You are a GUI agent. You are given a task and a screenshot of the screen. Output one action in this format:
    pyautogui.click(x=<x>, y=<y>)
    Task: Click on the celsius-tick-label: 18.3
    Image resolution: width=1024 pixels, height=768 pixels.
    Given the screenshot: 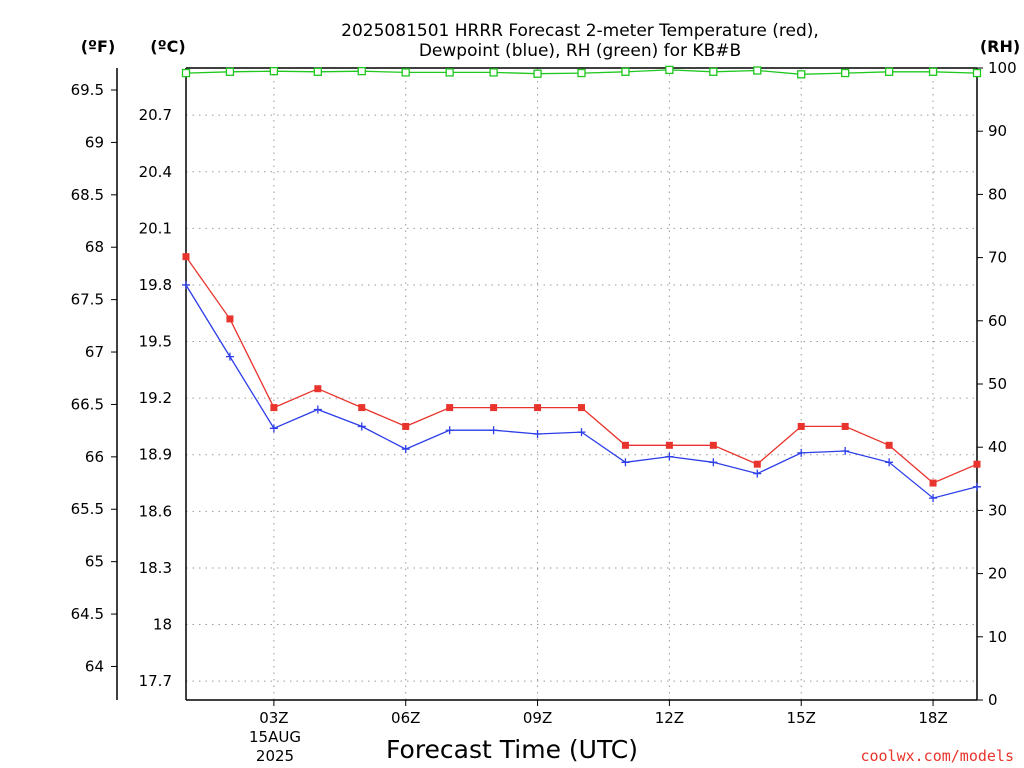 What is the action you would take?
    pyautogui.click(x=155, y=568)
    